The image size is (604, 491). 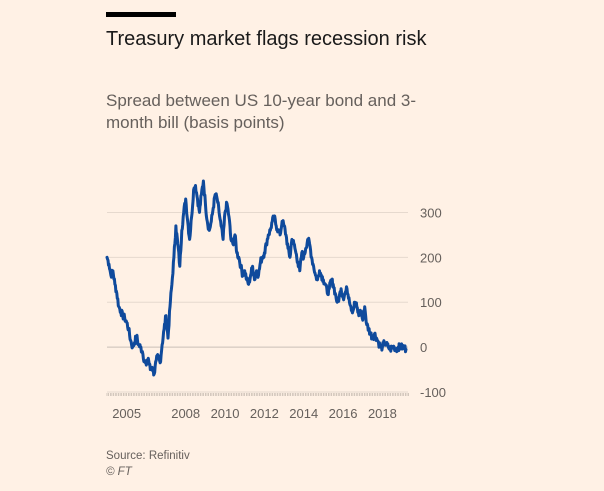 What do you see at coordinates (433, 392) in the screenshot?
I see `y-tick-label: -100` at bounding box center [433, 392].